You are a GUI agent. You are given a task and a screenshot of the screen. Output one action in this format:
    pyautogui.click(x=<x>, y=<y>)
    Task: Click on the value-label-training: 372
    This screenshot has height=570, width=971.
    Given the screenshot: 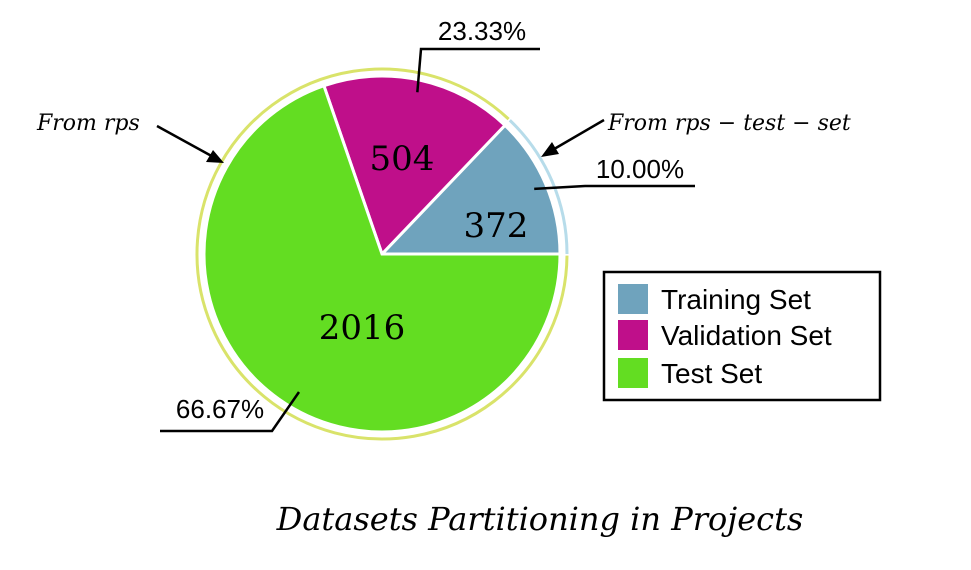 What is the action you would take?
    pyautogui.click(x=496, y=226)
    